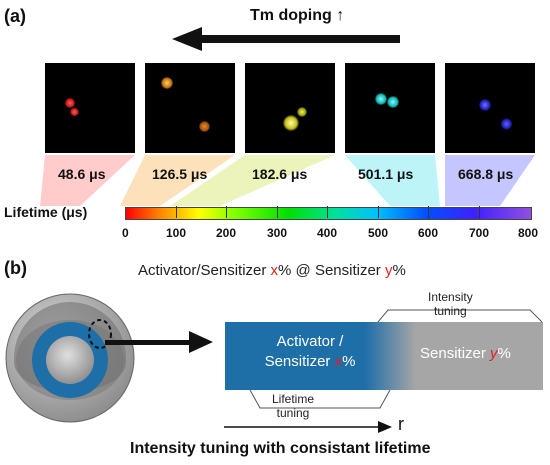 Image resolution: width=550 pixels, height=465 pixels. I want to click on core-label: Activator / Sensitizer x%, so click(310, 351).